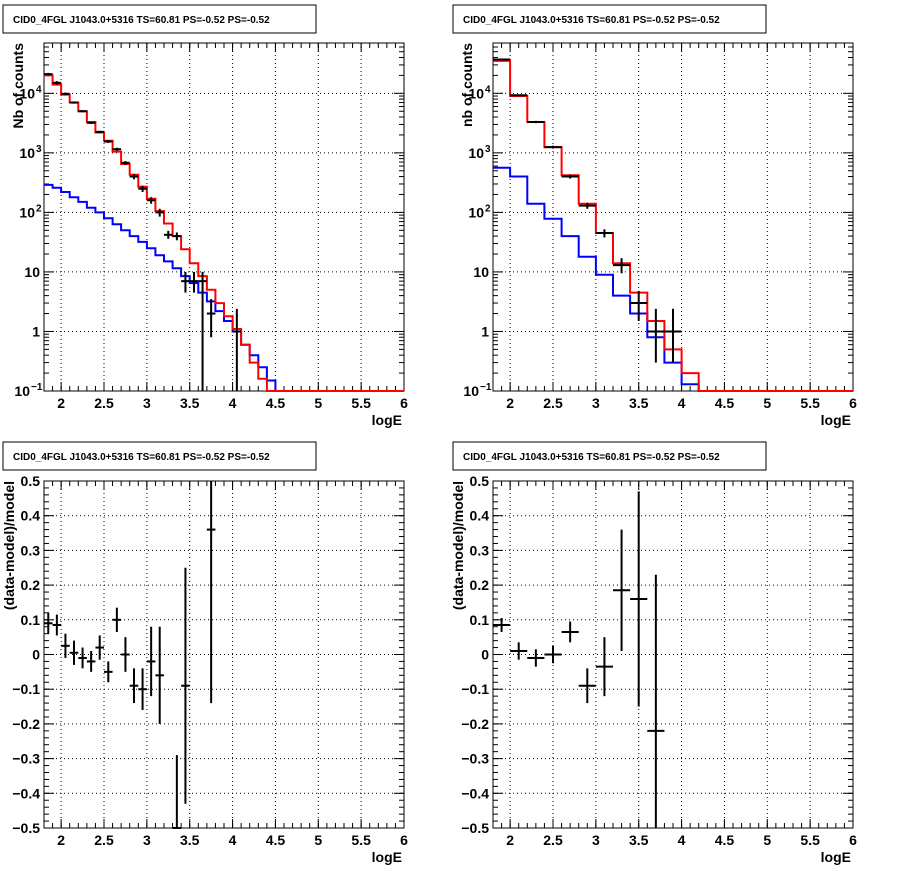 This screenshot has width=898, height=875. What do you see at coordinates (475, 759) in the screenshot?
I see `y-tick-label: −0.3` at bounding box center [475, 759].